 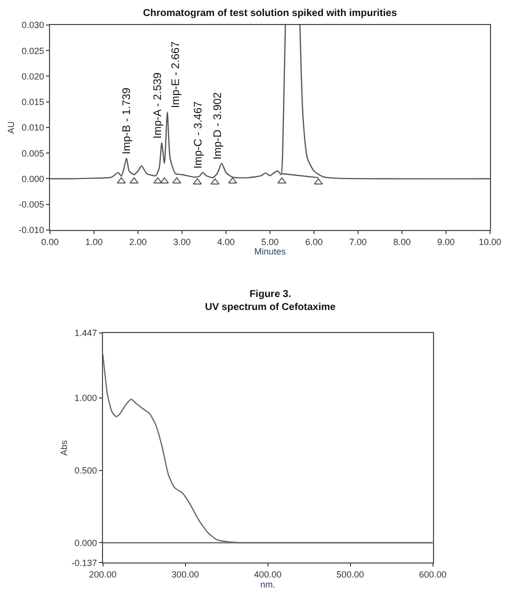 I want to click on x-tick-label: 5.00, so click(x=270, y=241).